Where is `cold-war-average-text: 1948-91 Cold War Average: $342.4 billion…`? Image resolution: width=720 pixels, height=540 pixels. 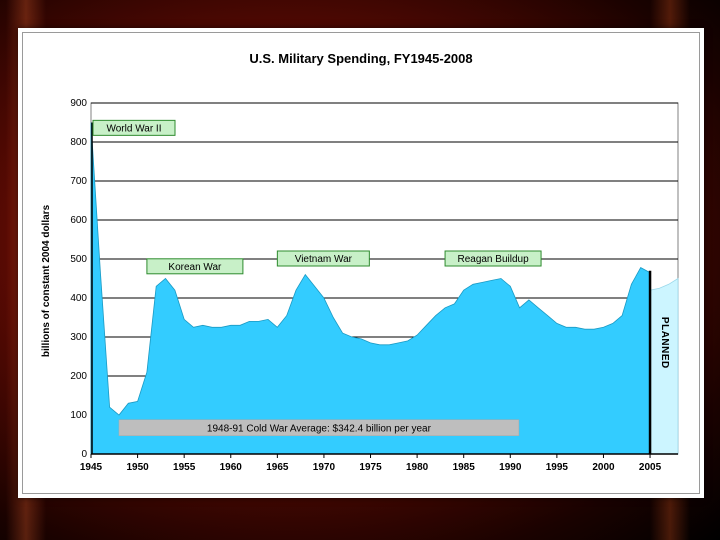 cold-war-average-text: 1948-91 Cold War Average: $342.4 billion… is located at coordinates (319, 429).